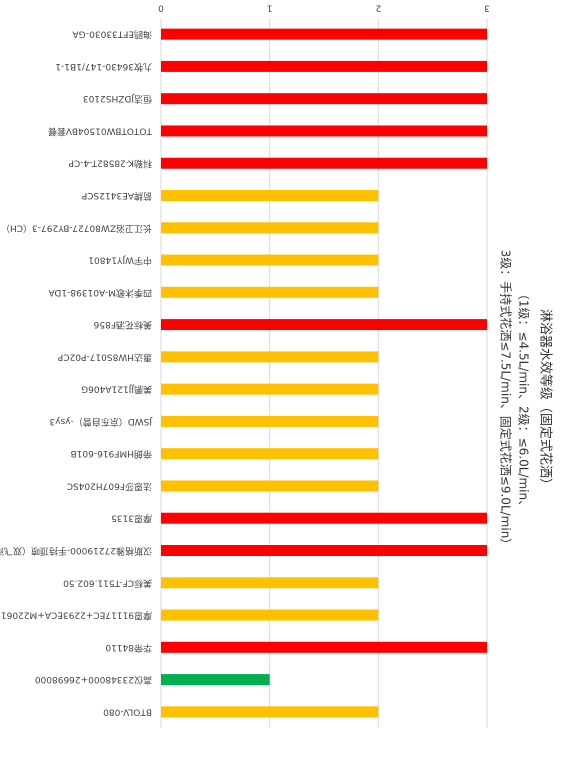 The height and width of the screenshot is (762, 566). I want to click on y-tick-label: JSWD（京东自营）-ysy3, so click(101, 422).